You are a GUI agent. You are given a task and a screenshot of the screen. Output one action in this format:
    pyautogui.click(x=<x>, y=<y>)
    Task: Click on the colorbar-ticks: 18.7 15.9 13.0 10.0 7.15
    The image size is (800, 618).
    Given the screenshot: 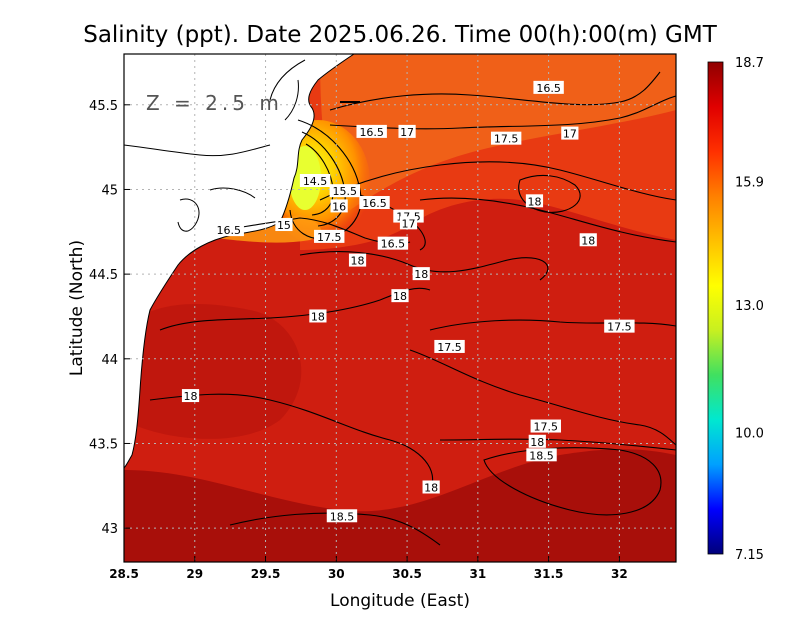 What is the action you would take?
    pyautogui.click(x=749, y=309)
    